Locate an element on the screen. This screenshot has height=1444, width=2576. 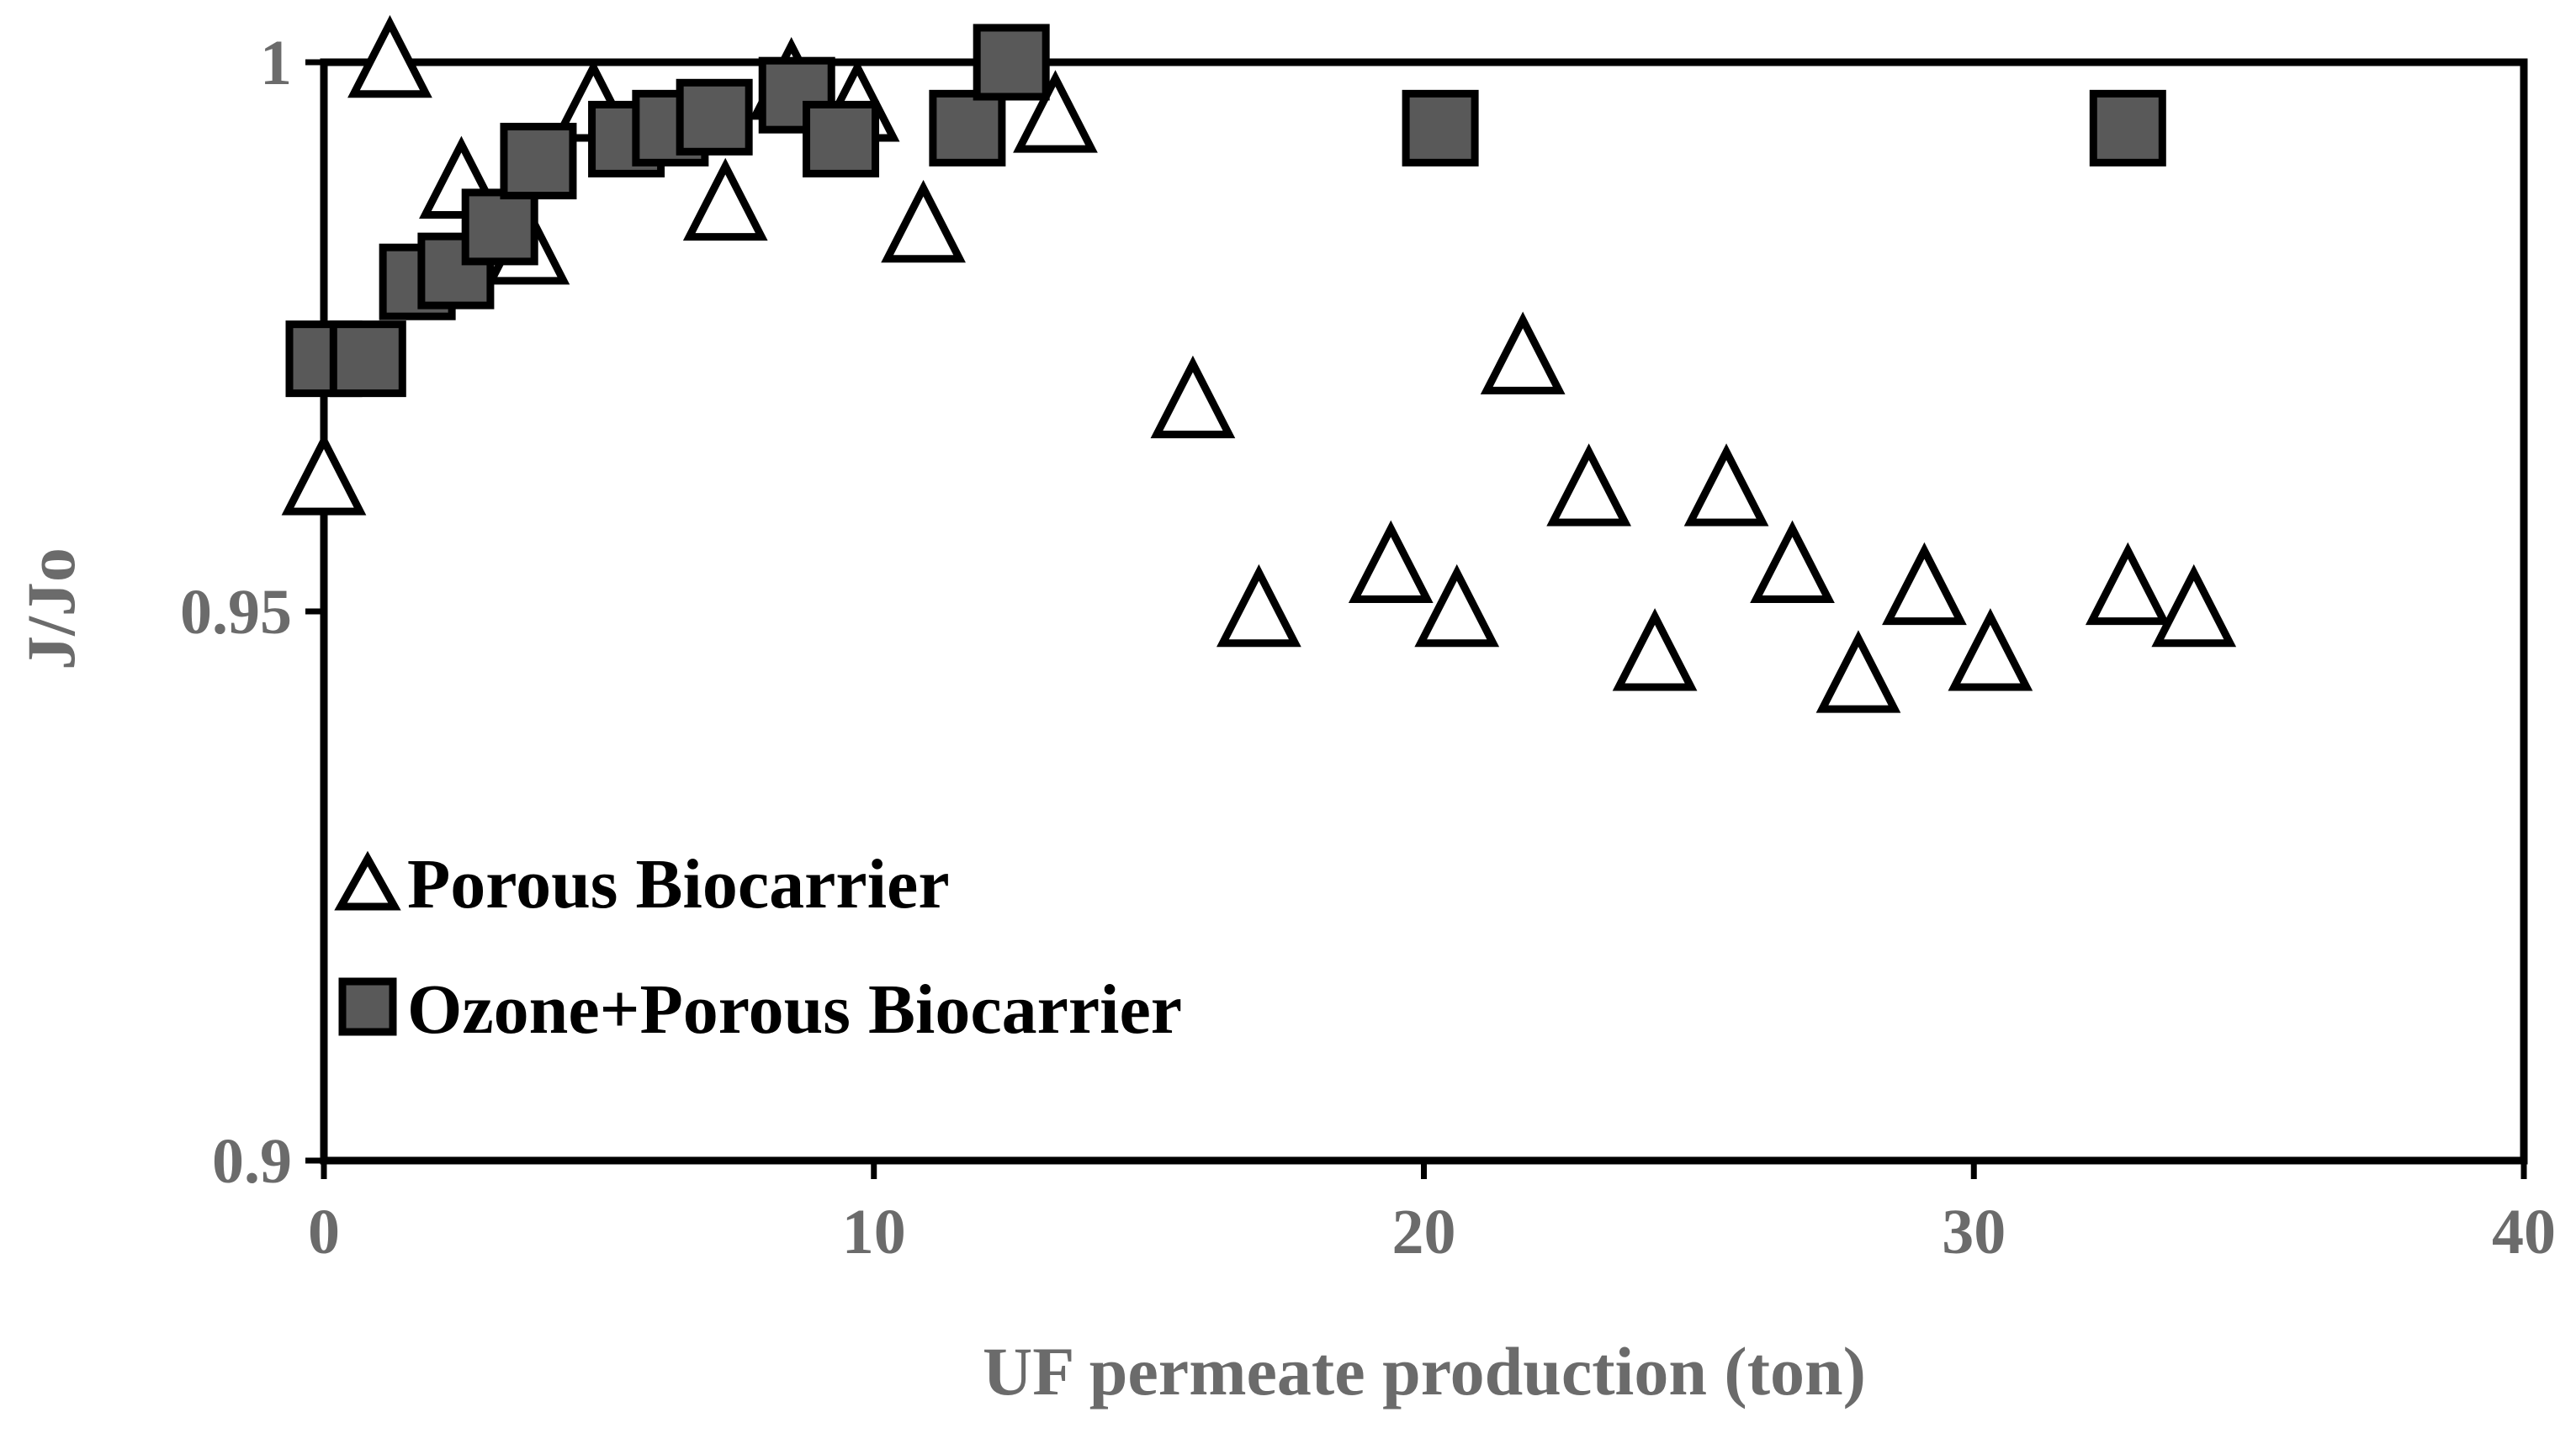
y-axis-title: J/Jo is located at coordinates (51, 608).